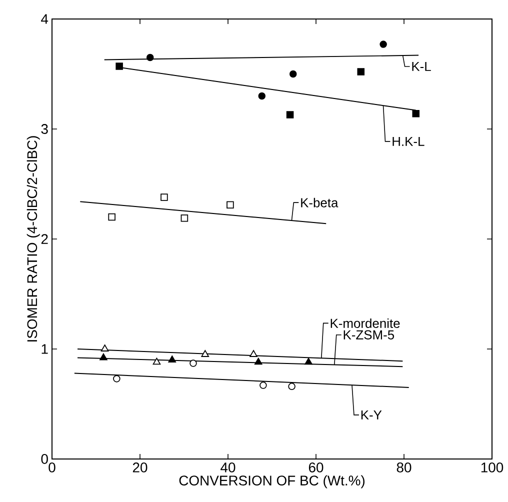 The image size is (508, 502). I want to click on x-tick-label: 60, so click(316, 467).